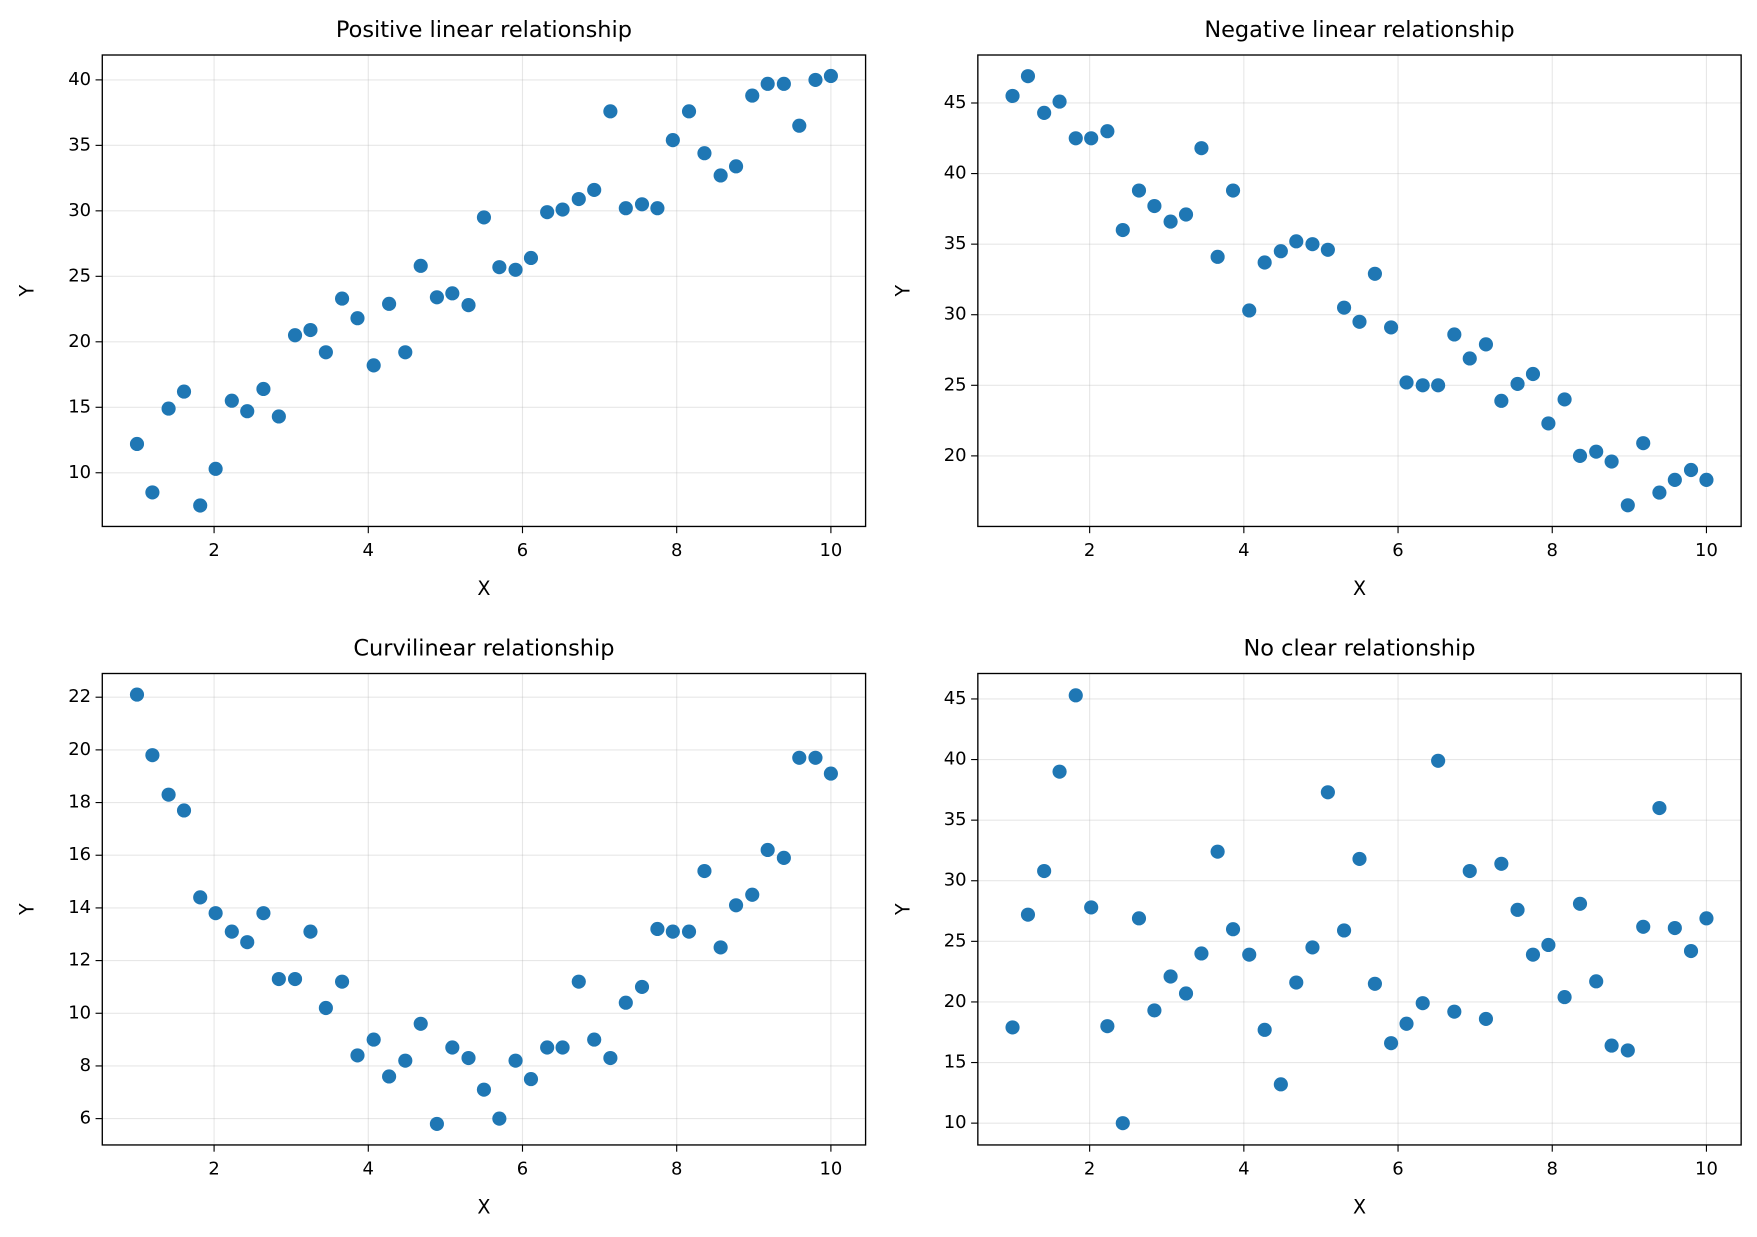 This screenshot has height=1237, width=1757. Describe the element at coordinates (955, 455) in the screenshot. I see `y-tick-label: 20` at that location.